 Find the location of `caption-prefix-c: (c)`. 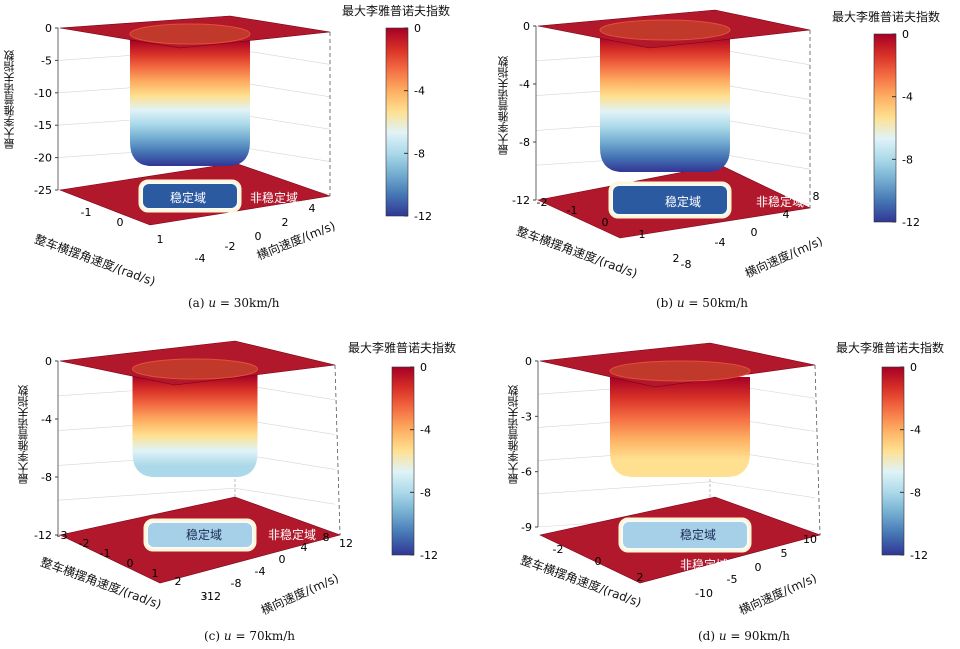

caption-prefix-c: (c) is located at coordinates (212, 636).